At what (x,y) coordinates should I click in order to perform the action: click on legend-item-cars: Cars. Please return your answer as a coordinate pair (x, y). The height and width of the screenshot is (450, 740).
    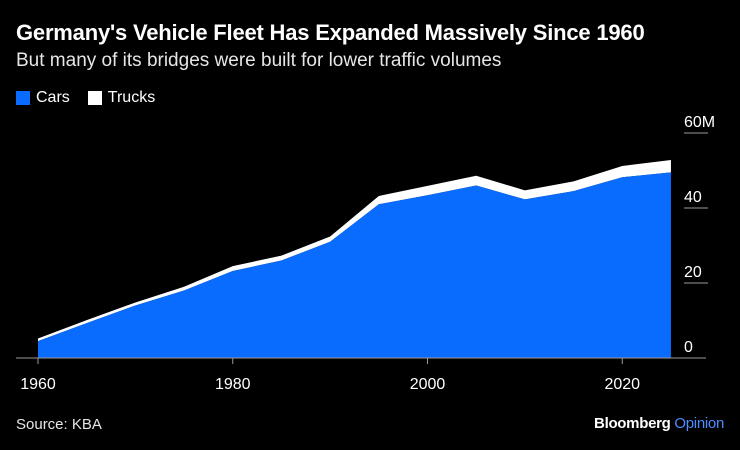
    Looking at the image, I should click on (43, 98).